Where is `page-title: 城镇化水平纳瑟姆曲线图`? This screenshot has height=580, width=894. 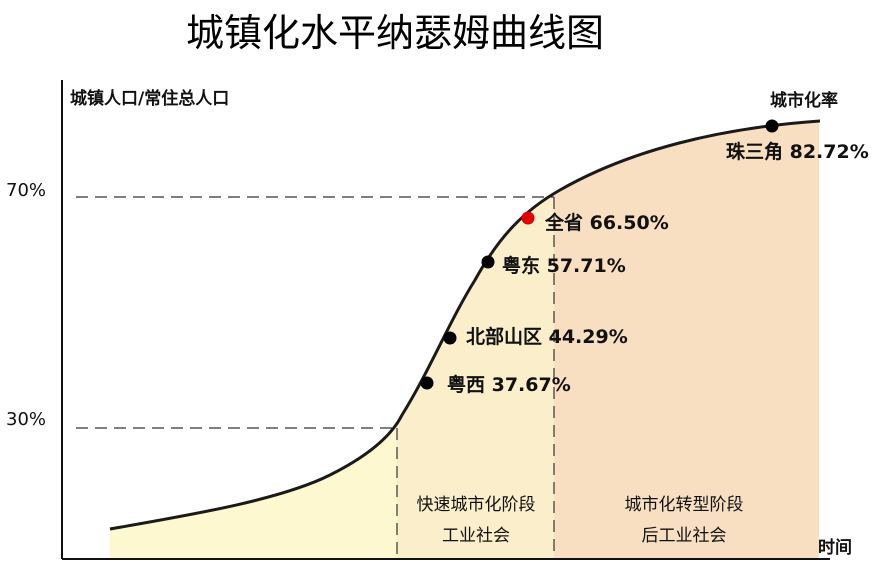
page-title: 城镇化水平纳瑟姆曲线图 is located at coordinates (395, 33).